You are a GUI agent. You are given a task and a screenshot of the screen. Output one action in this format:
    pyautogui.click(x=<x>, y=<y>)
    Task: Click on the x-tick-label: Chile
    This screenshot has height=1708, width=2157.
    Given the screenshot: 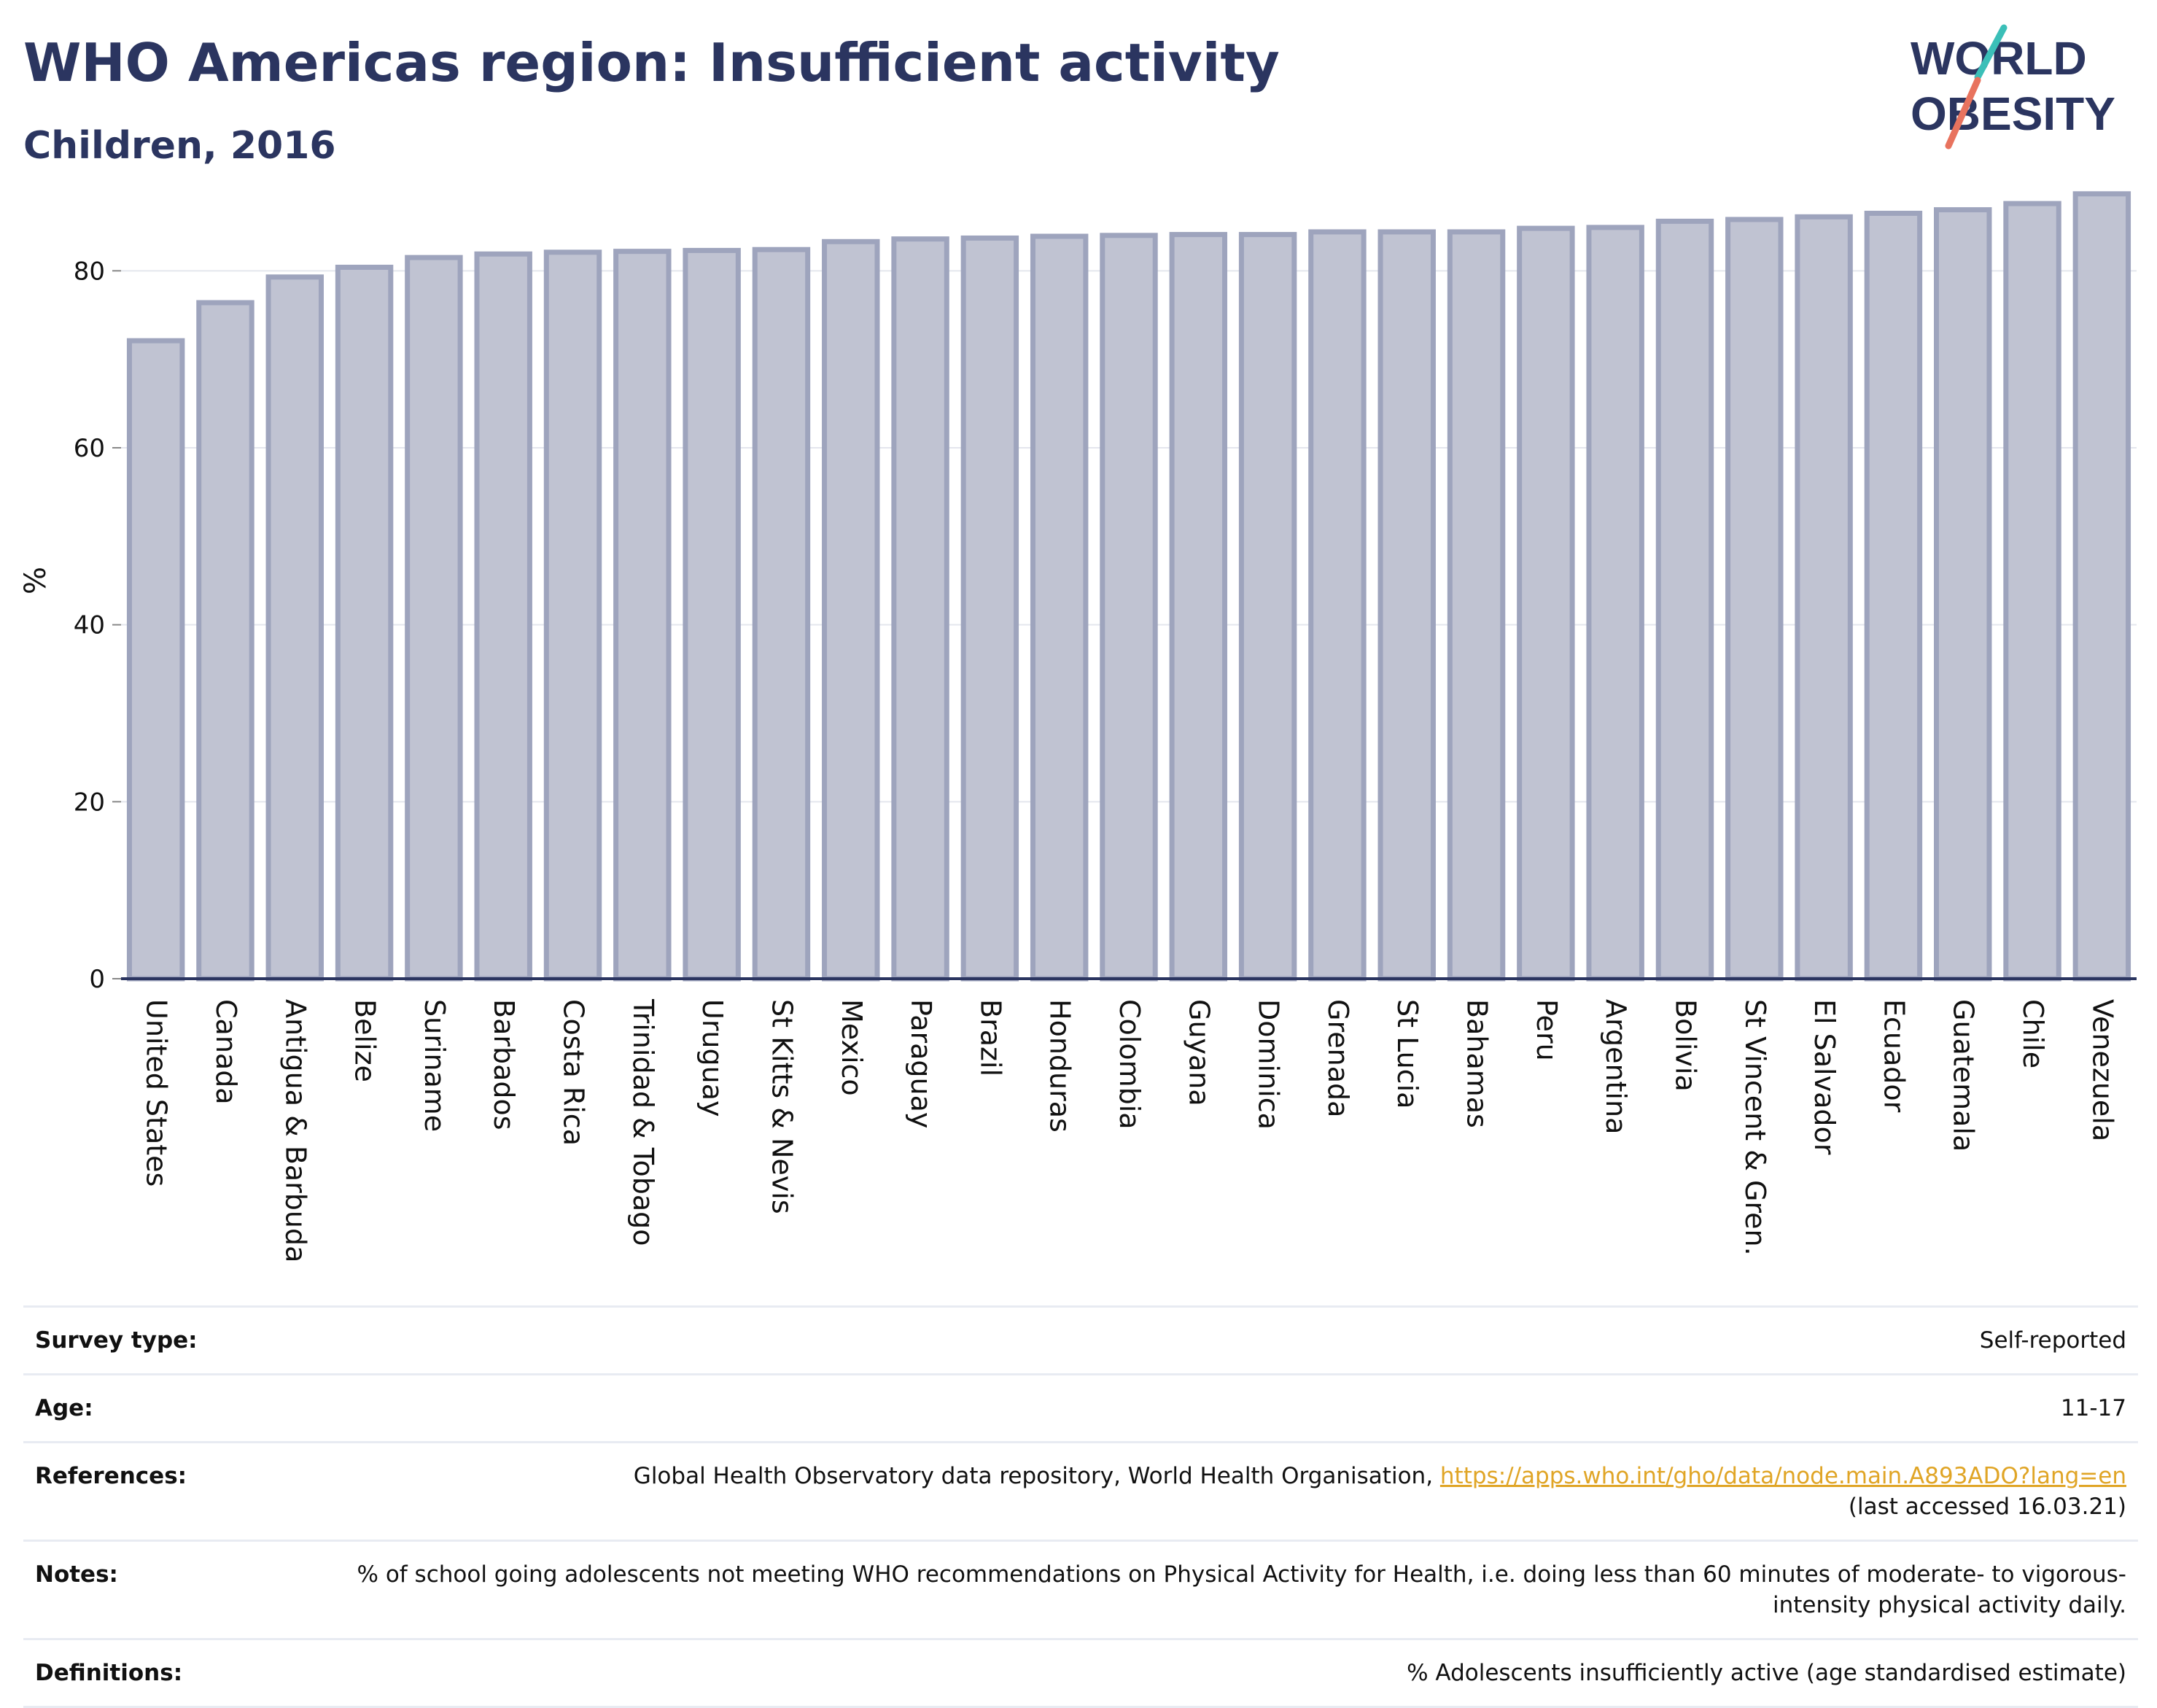 What is the action you would take?
    pyautogui.click(x=2033, y=1033)
    